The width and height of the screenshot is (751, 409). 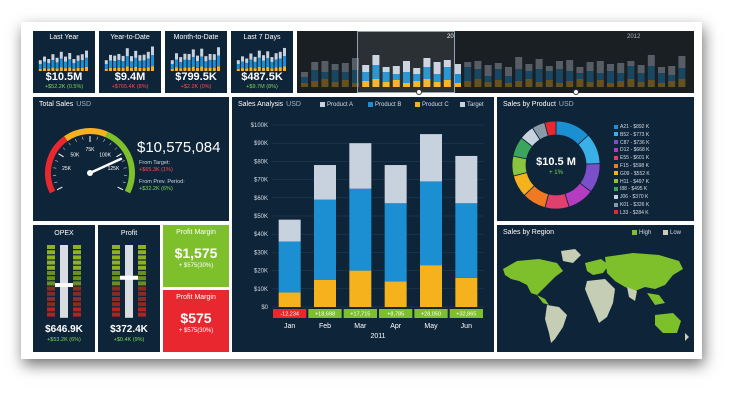 I want to click on gauge-marker, so click(x=129, y=277).